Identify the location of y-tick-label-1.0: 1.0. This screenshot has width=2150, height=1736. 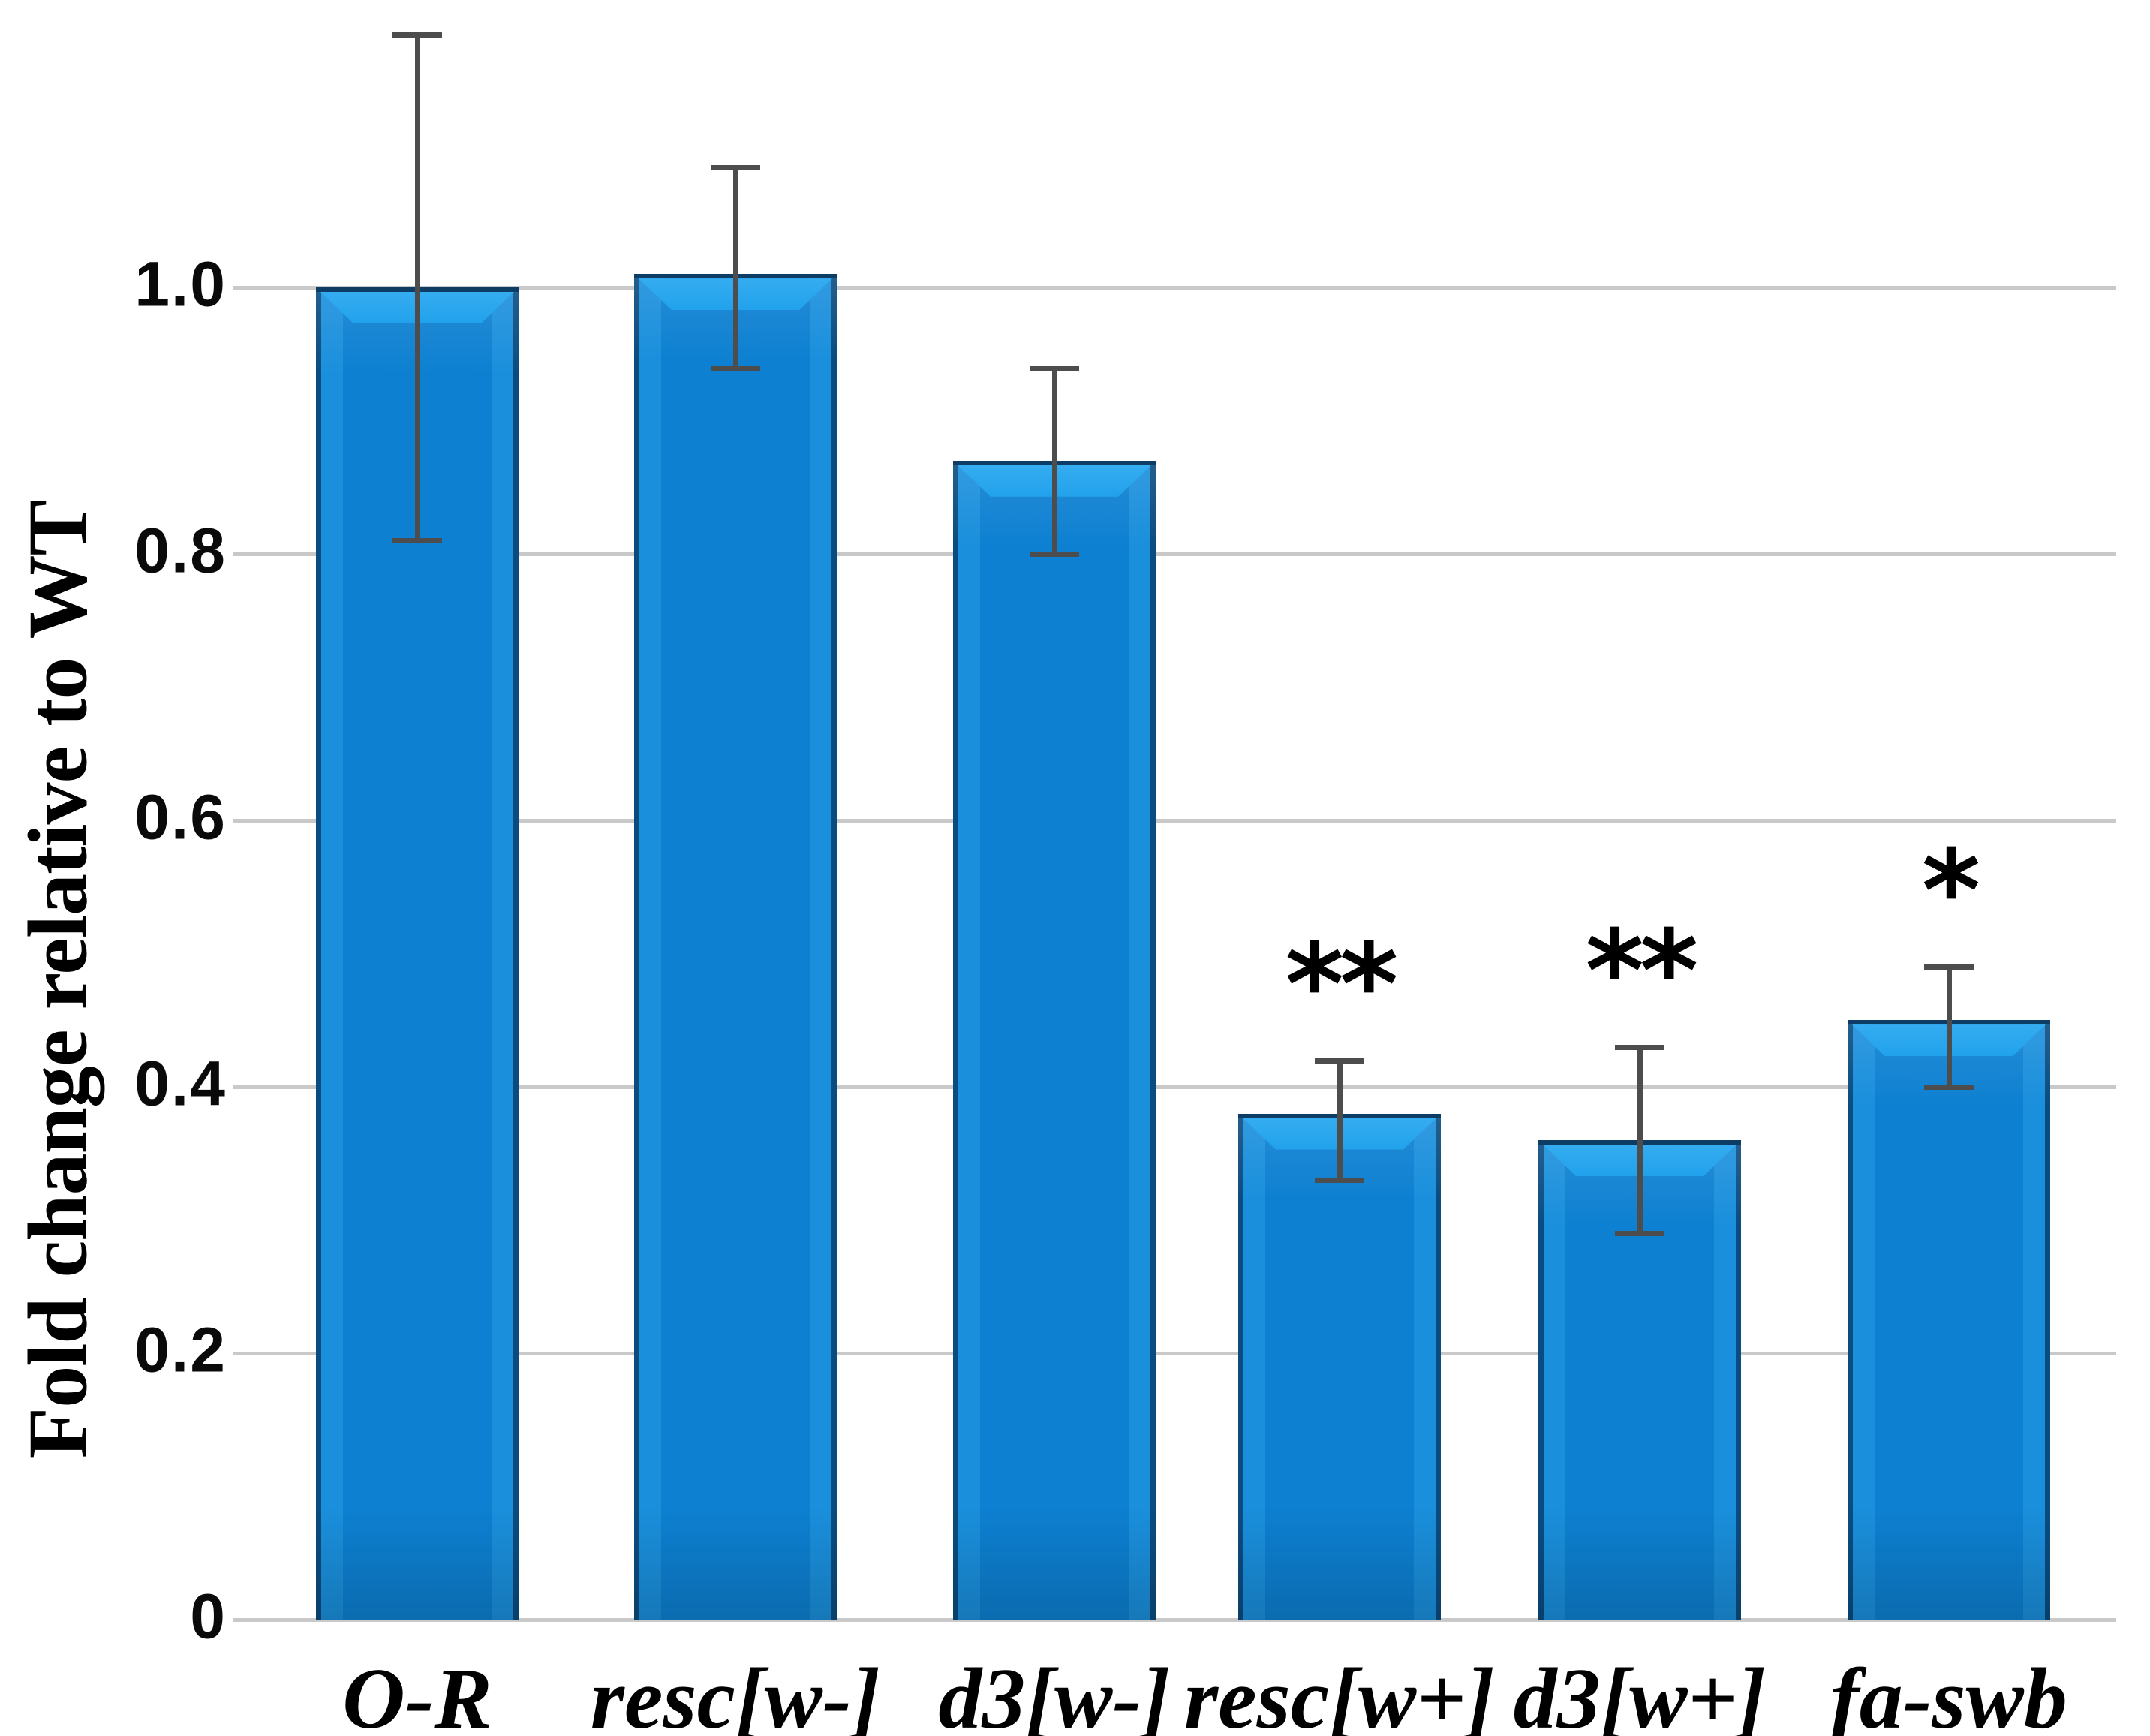
(181, 284).